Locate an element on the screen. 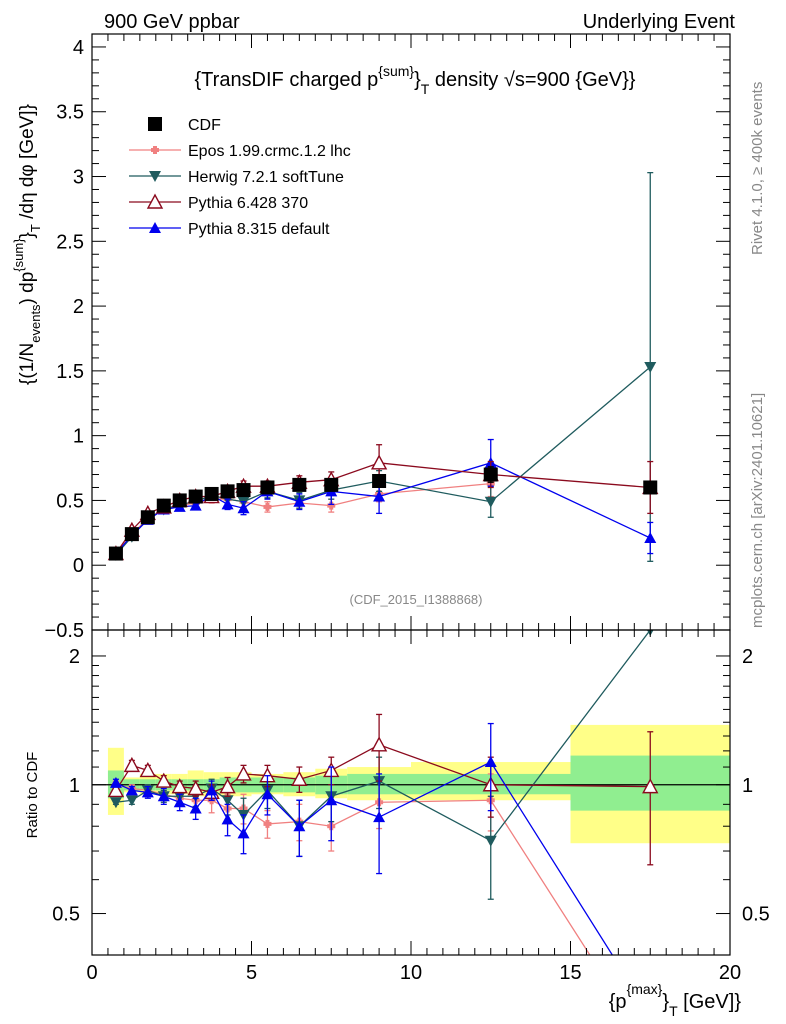 The image size is (786, 1024). main-line-epos-1-99-crmc-1-2-lhc is located at coordinates (303, 518).